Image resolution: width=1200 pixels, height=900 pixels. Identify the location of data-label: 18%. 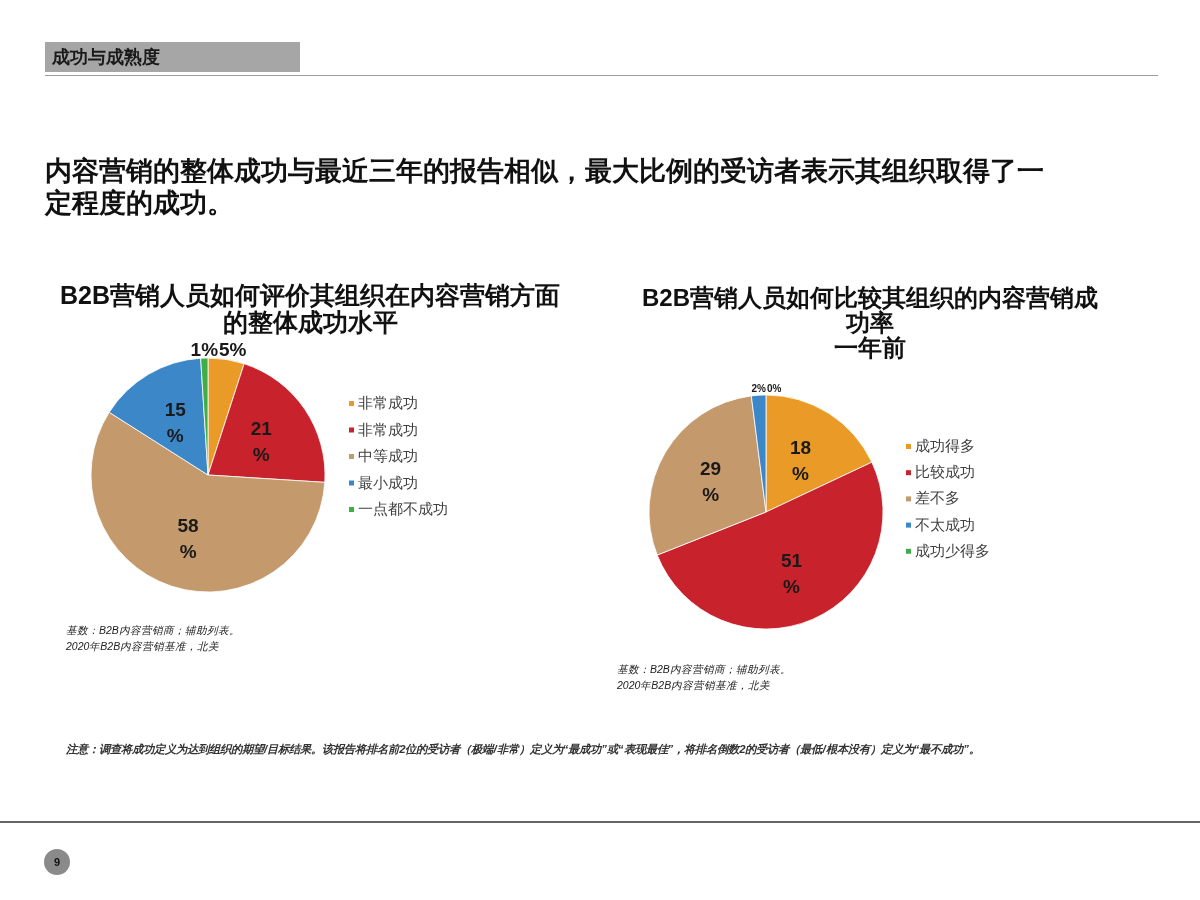
(800, 460).